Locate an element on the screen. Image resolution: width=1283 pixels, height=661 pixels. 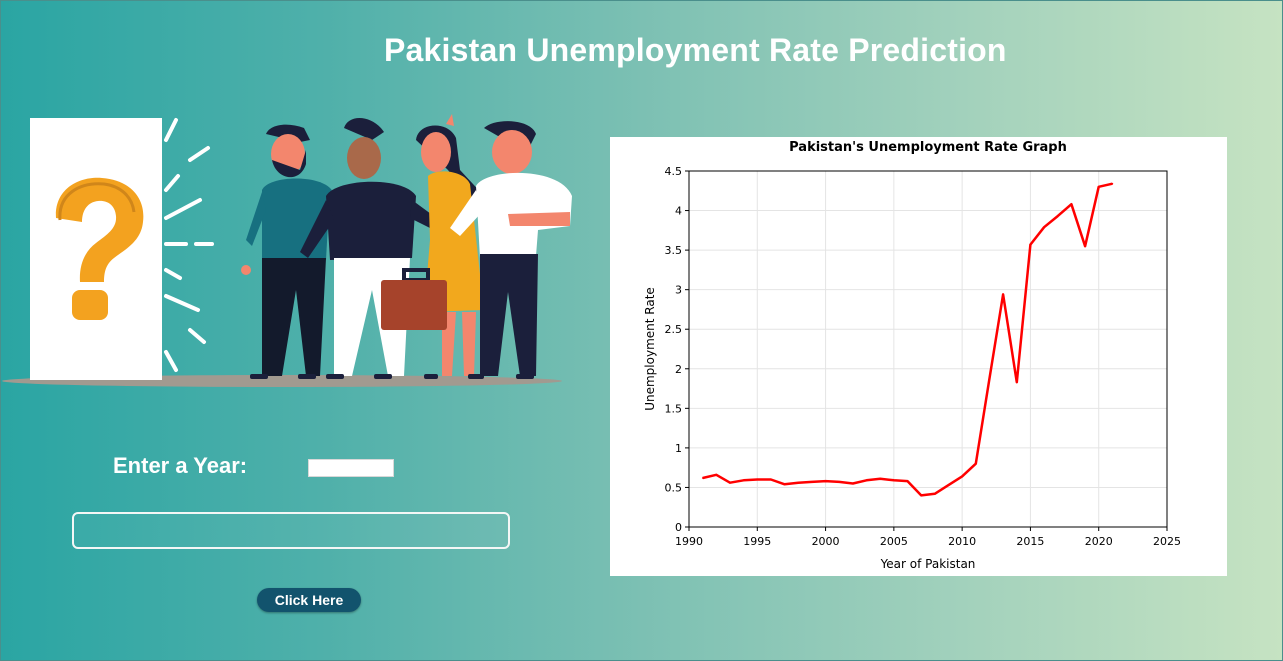
prediction-result-box is located at coordinates (291, 530).